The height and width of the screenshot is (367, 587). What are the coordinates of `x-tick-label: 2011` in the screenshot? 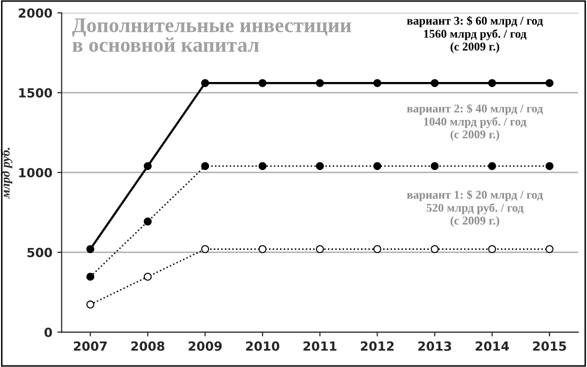 It's located at (320, 346).